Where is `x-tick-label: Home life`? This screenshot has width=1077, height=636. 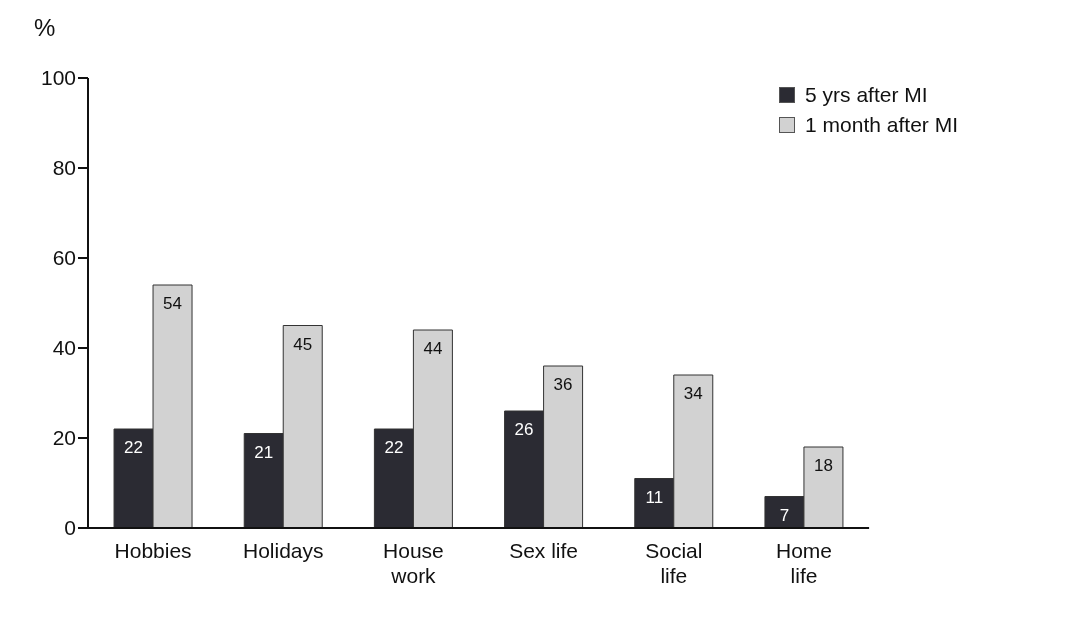 x-tick-label: Home life is located at coordinates (804, 563).